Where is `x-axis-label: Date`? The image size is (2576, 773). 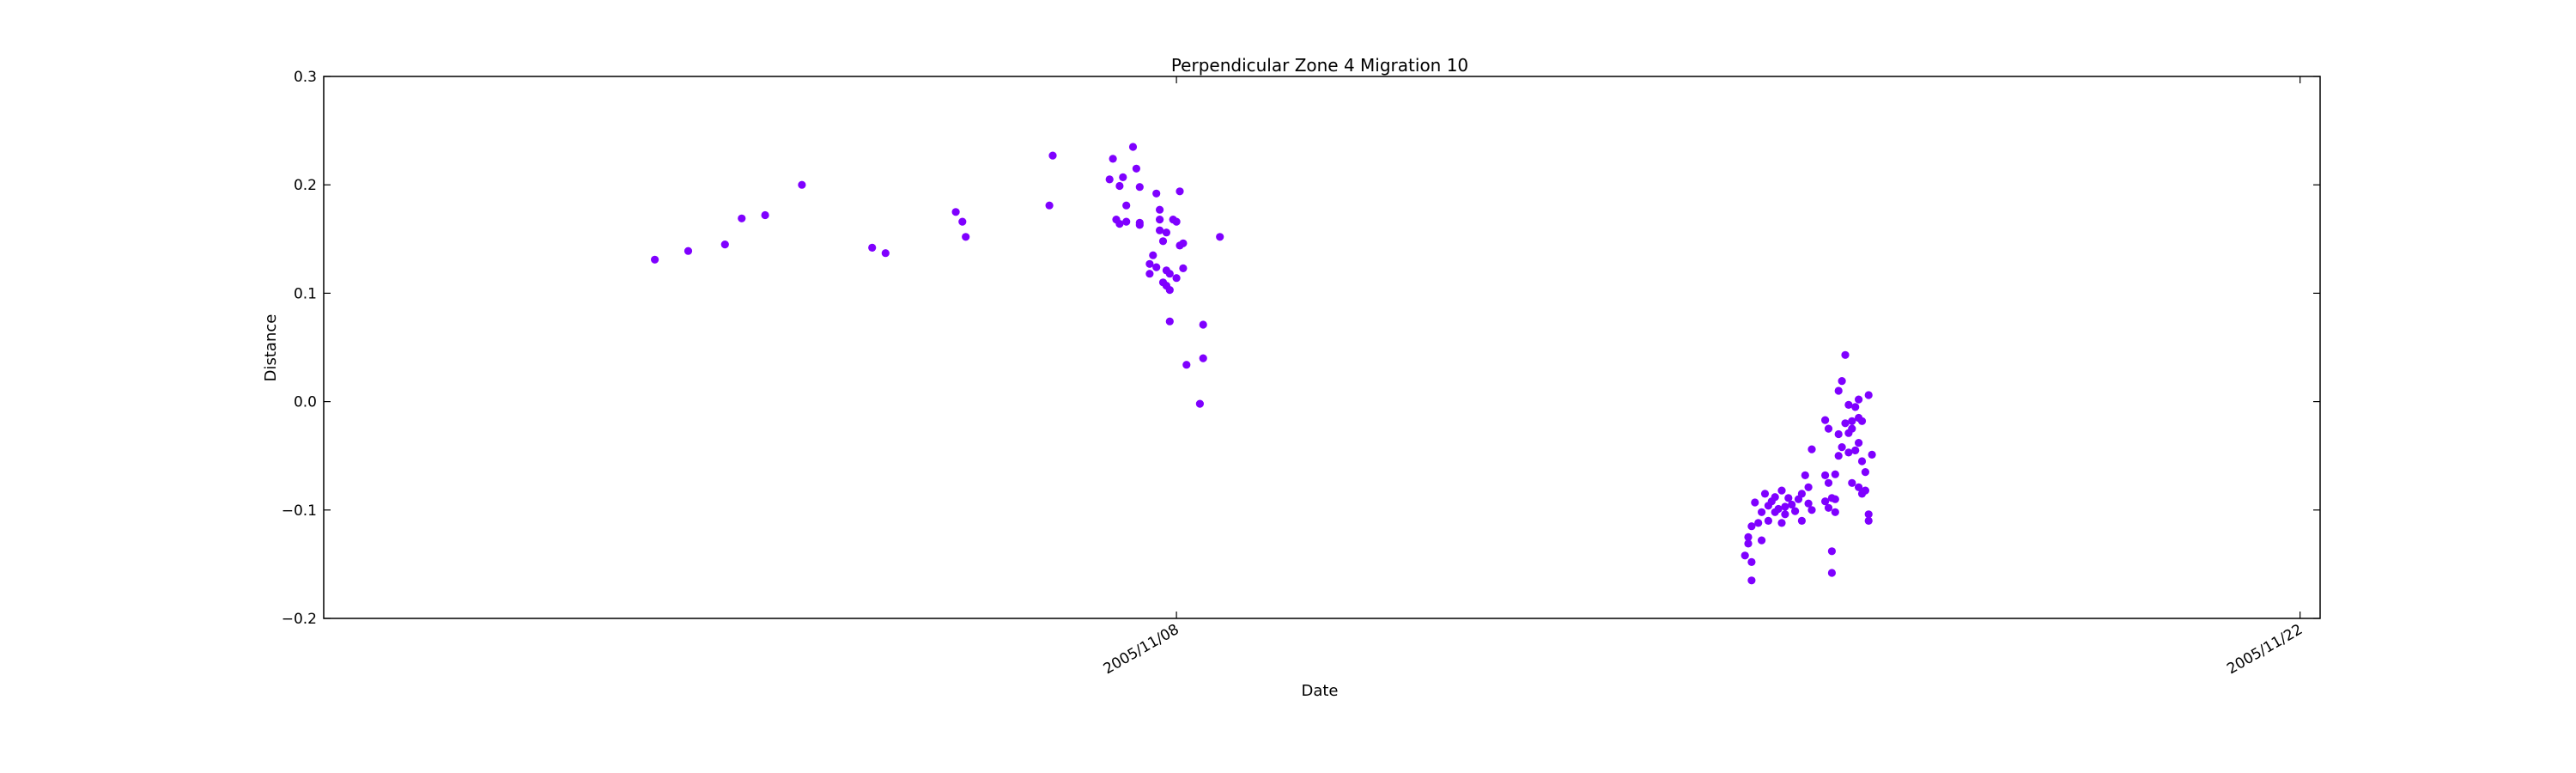
x-axis-label: Date is located at coordinates (1319, 691).